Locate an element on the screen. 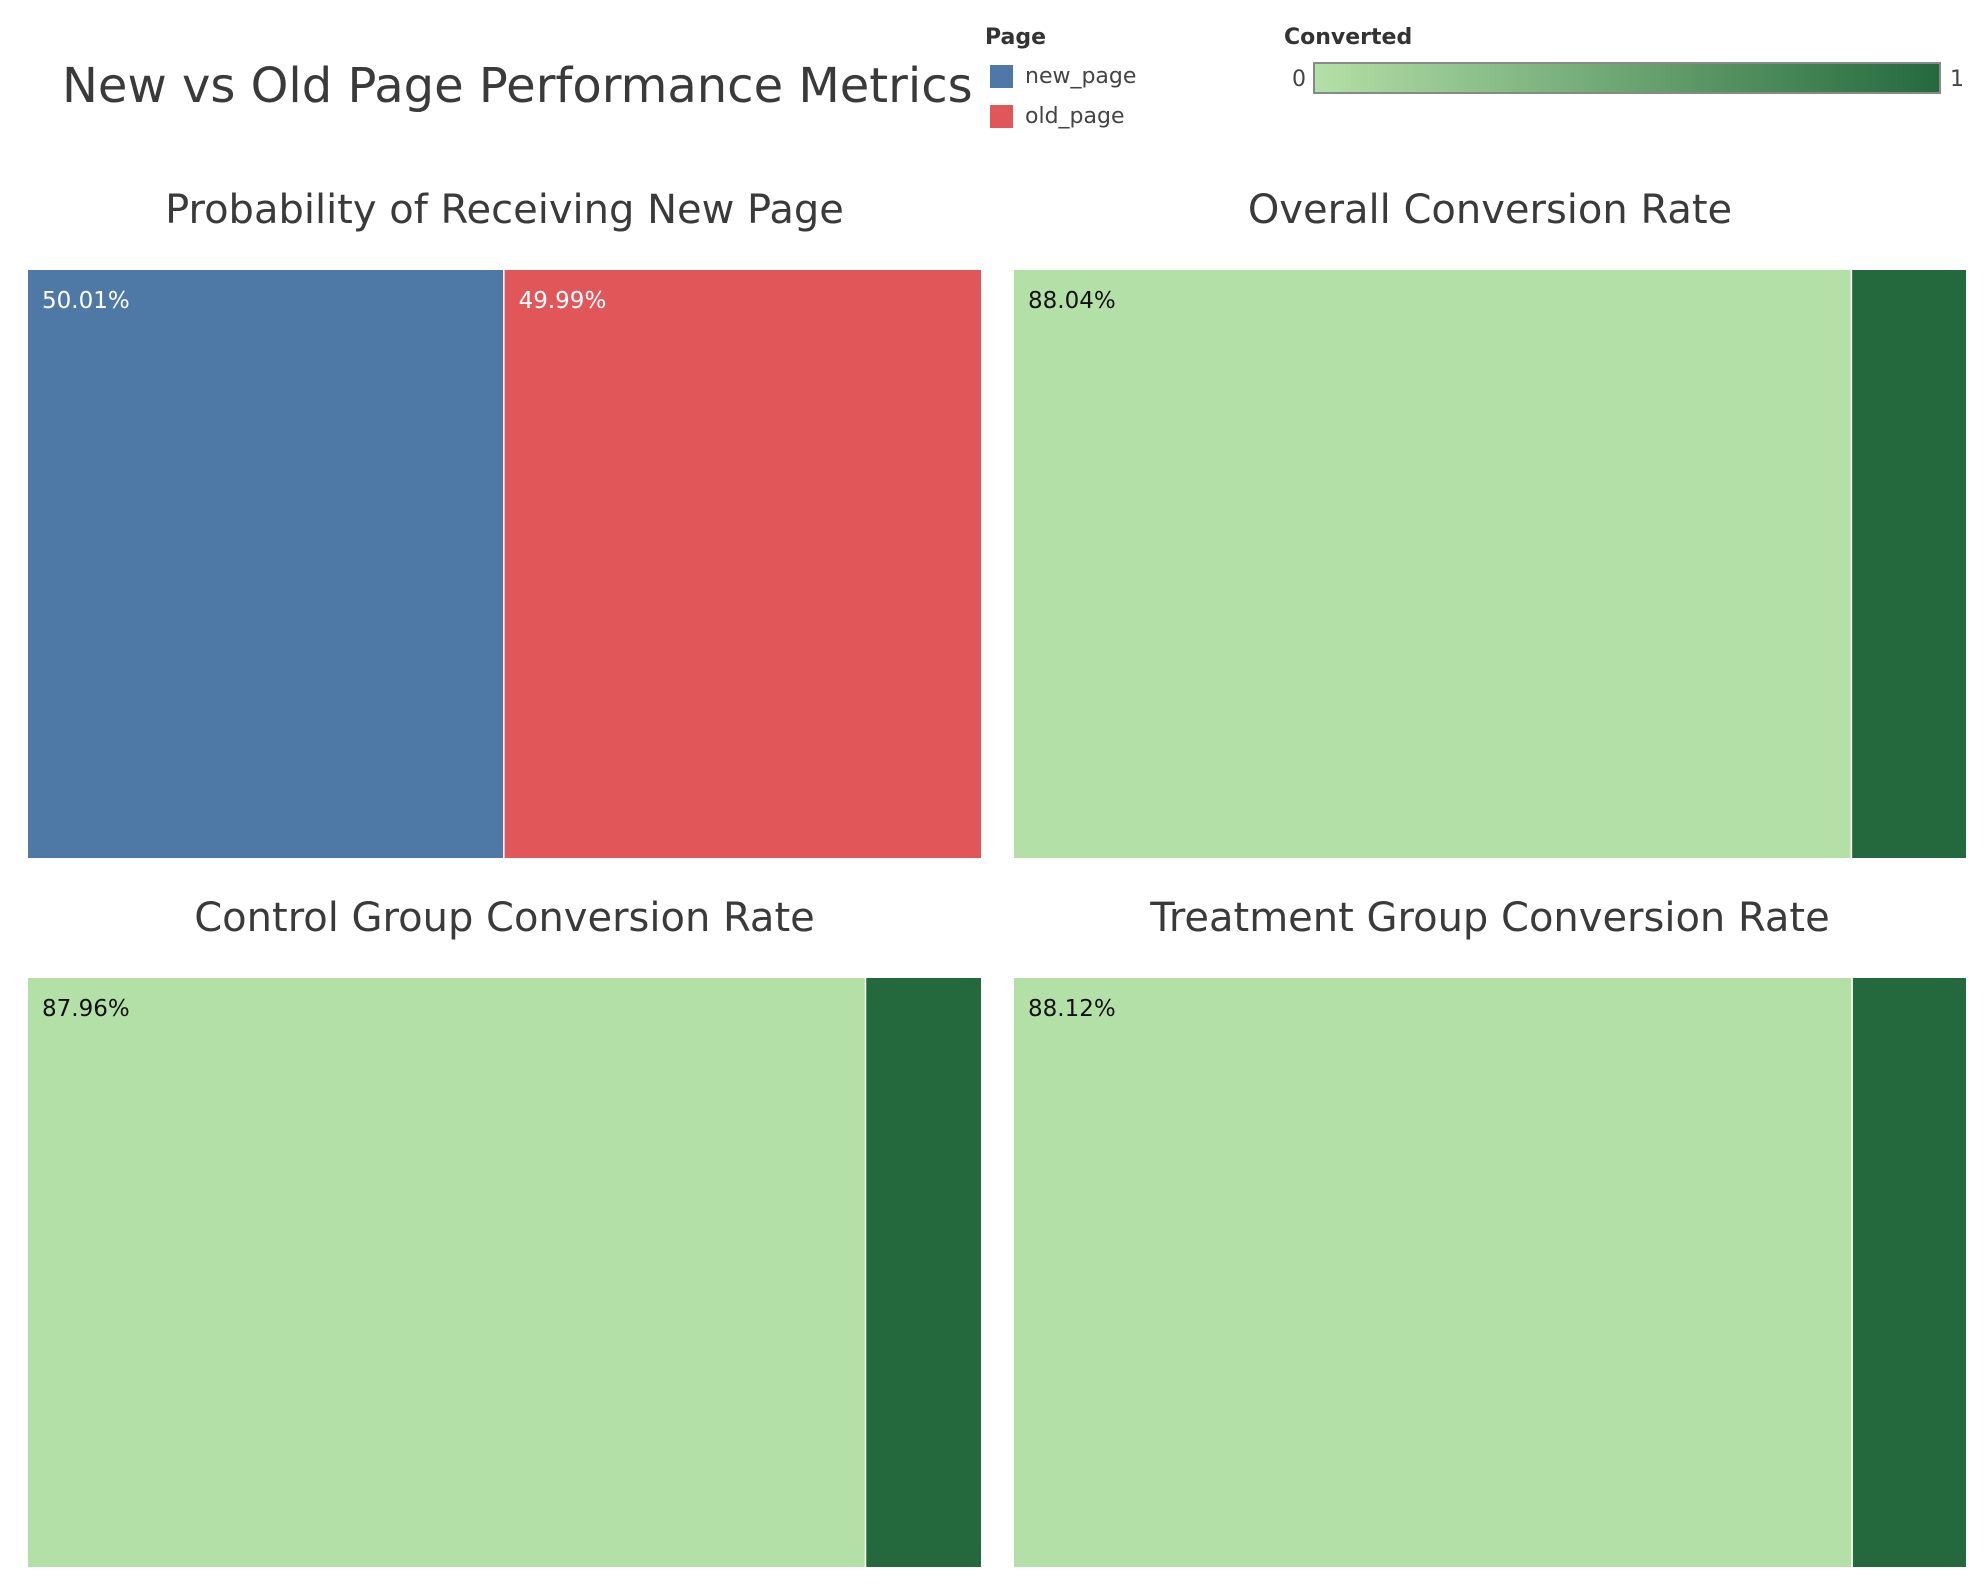 The width and height of the screenshot is (1986, 1586). treemap-label-overall-0: 88.04% is located at coordinates (1072, 301).